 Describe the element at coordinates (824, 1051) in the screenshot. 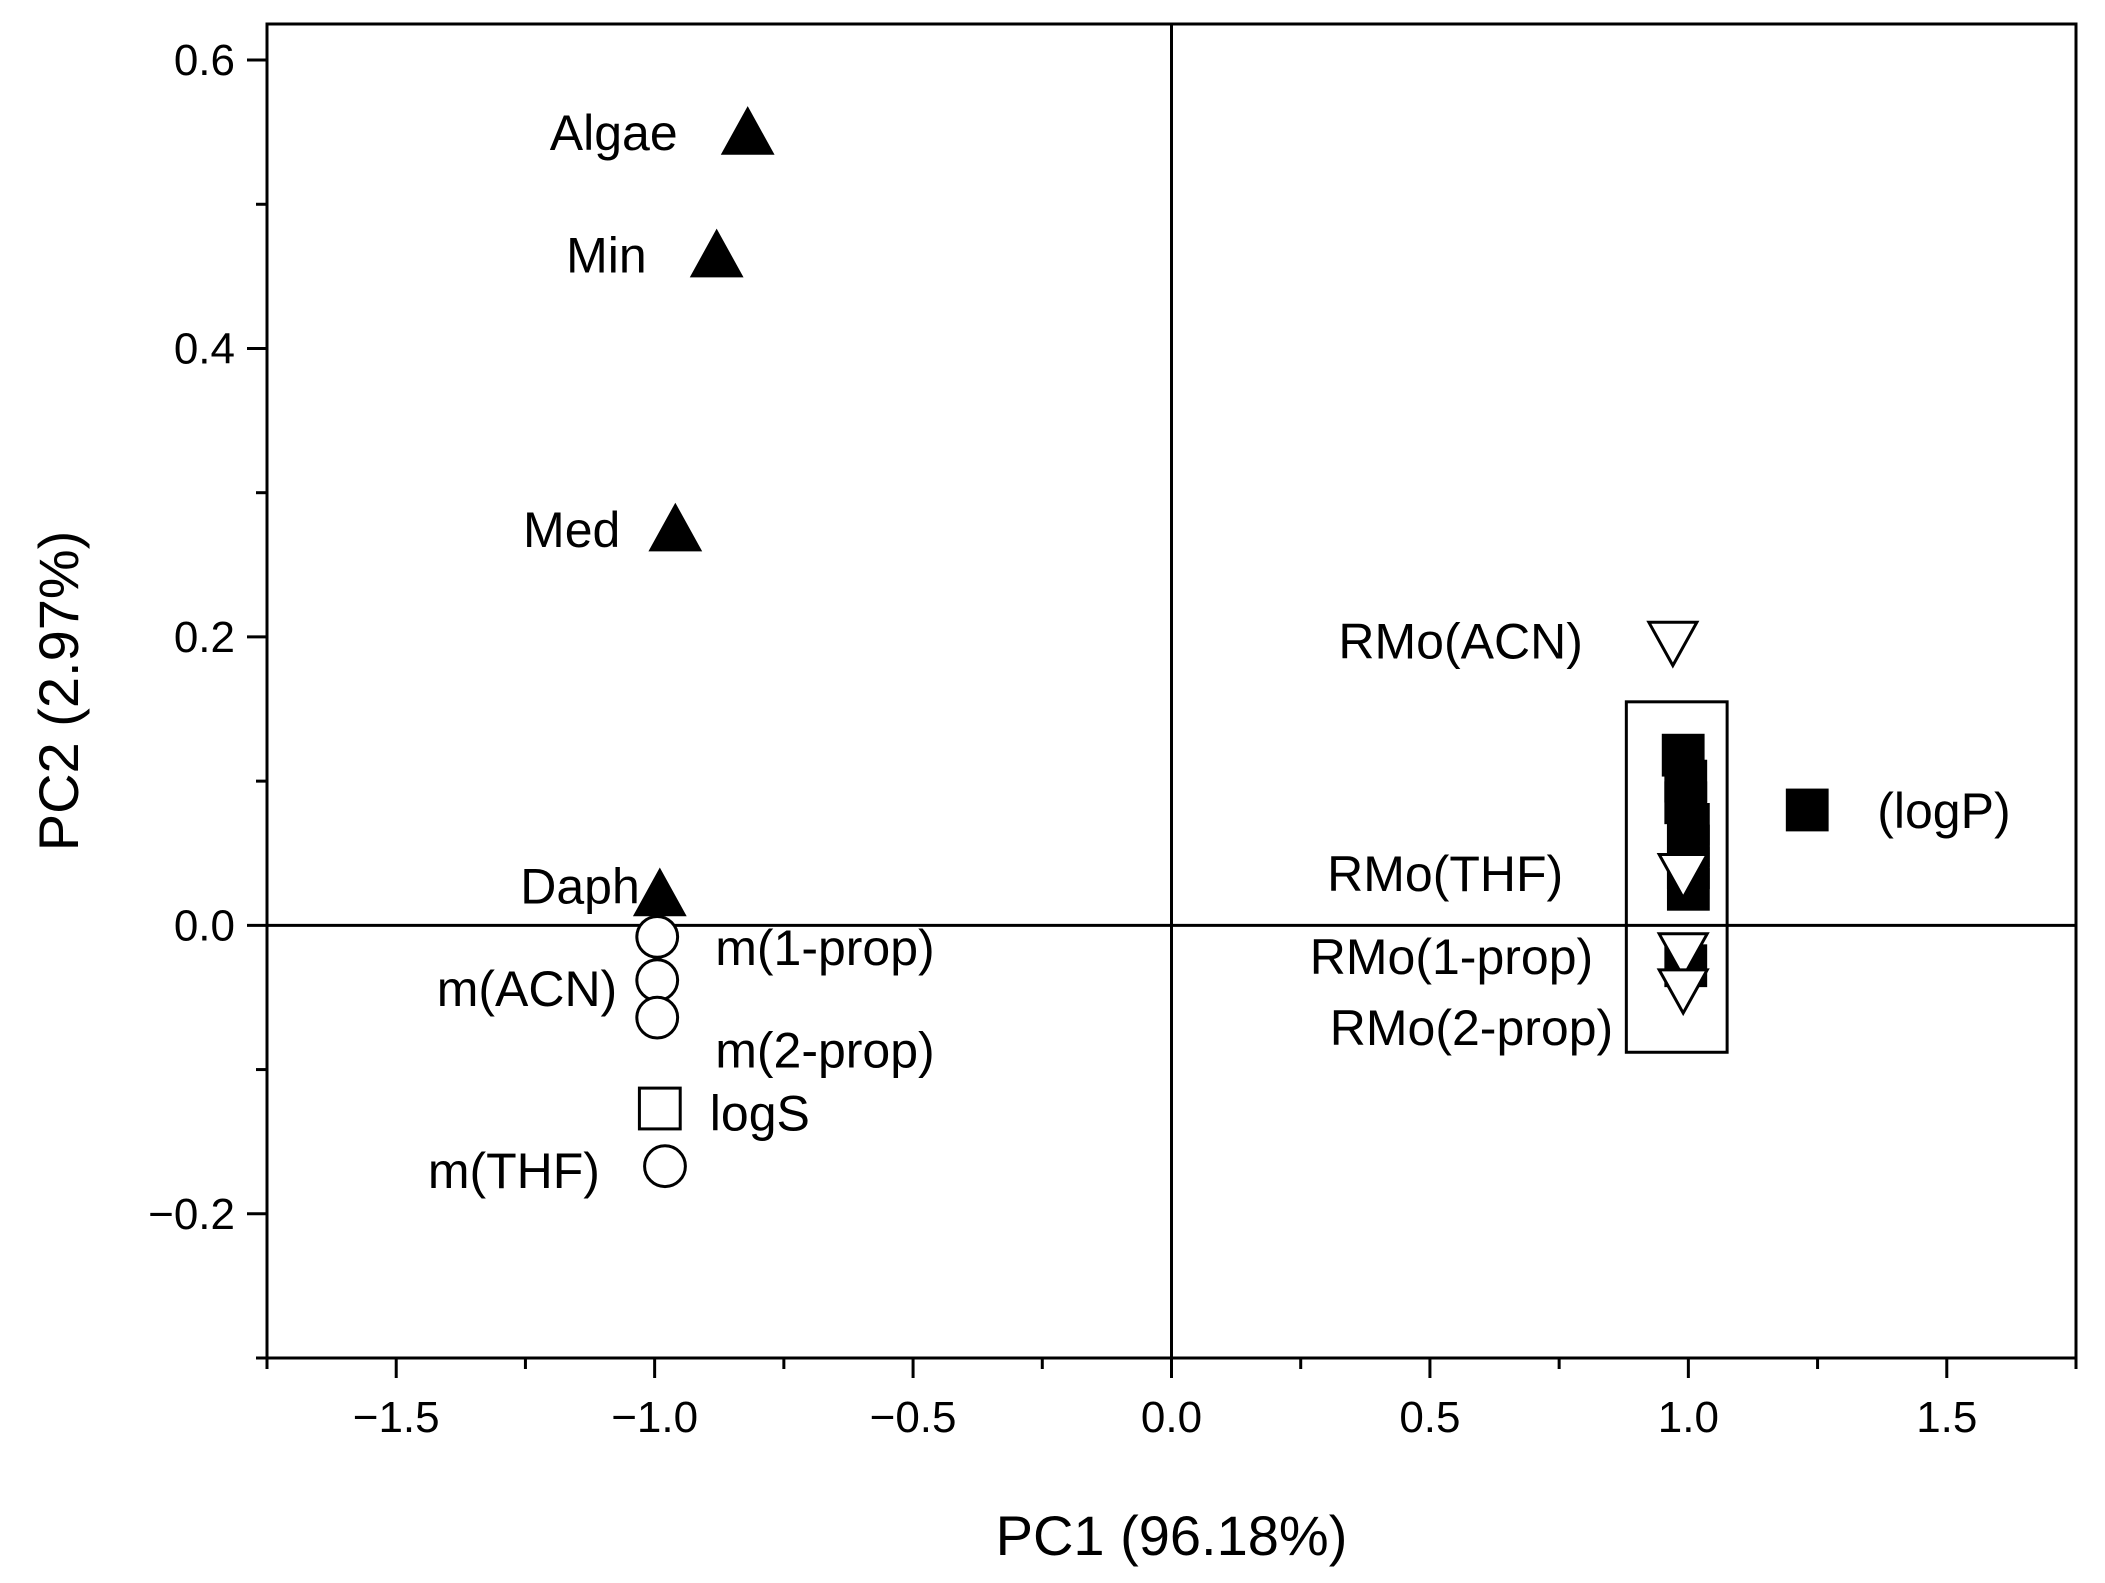

I see `point-label: m(2-prop)` at that location.